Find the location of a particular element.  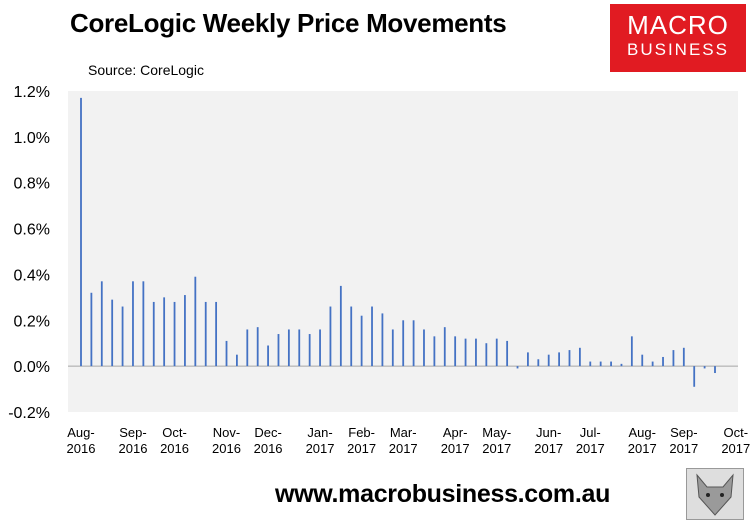

x-tick-label: Nov-2016 is located at coordinates (226, 440).